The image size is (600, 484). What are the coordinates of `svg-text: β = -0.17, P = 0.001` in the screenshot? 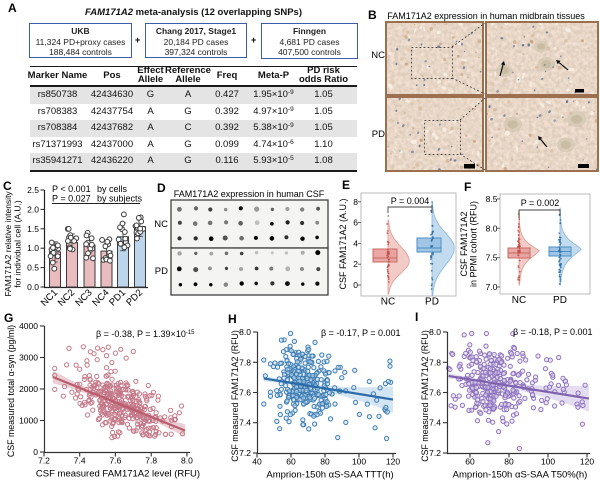 It's located at (361, 333).